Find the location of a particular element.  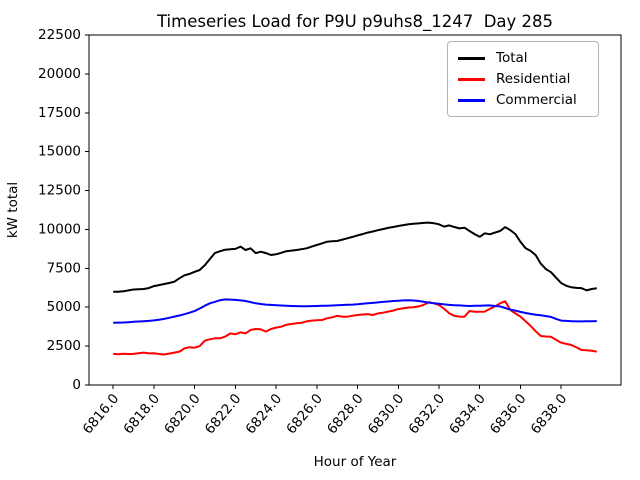

legend-label-residential: Residential is located at coordinates (533, 79).